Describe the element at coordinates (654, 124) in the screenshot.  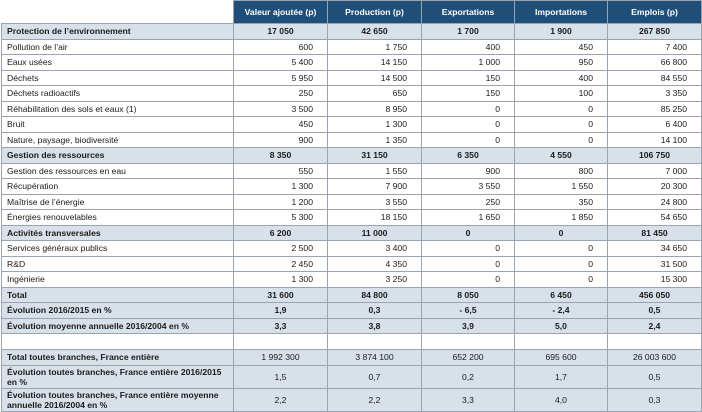
I see `value-cell: 6 400` at that location.